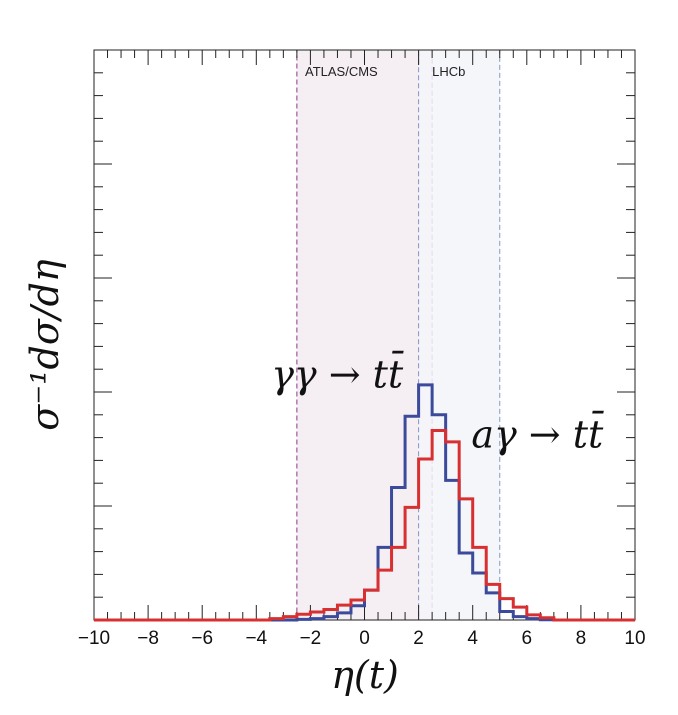 The width and height of the screenshot is (678, 715). Describe the element at coordinates (341, 71) in the screenshot. I see `atlas-cms-label: ATLAS/CMS` at that location.